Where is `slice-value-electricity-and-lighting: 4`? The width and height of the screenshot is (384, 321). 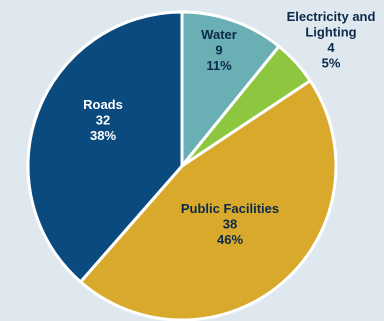
slice-value-electricity-and-lighting: 4 is located at coordinates (331, 47).